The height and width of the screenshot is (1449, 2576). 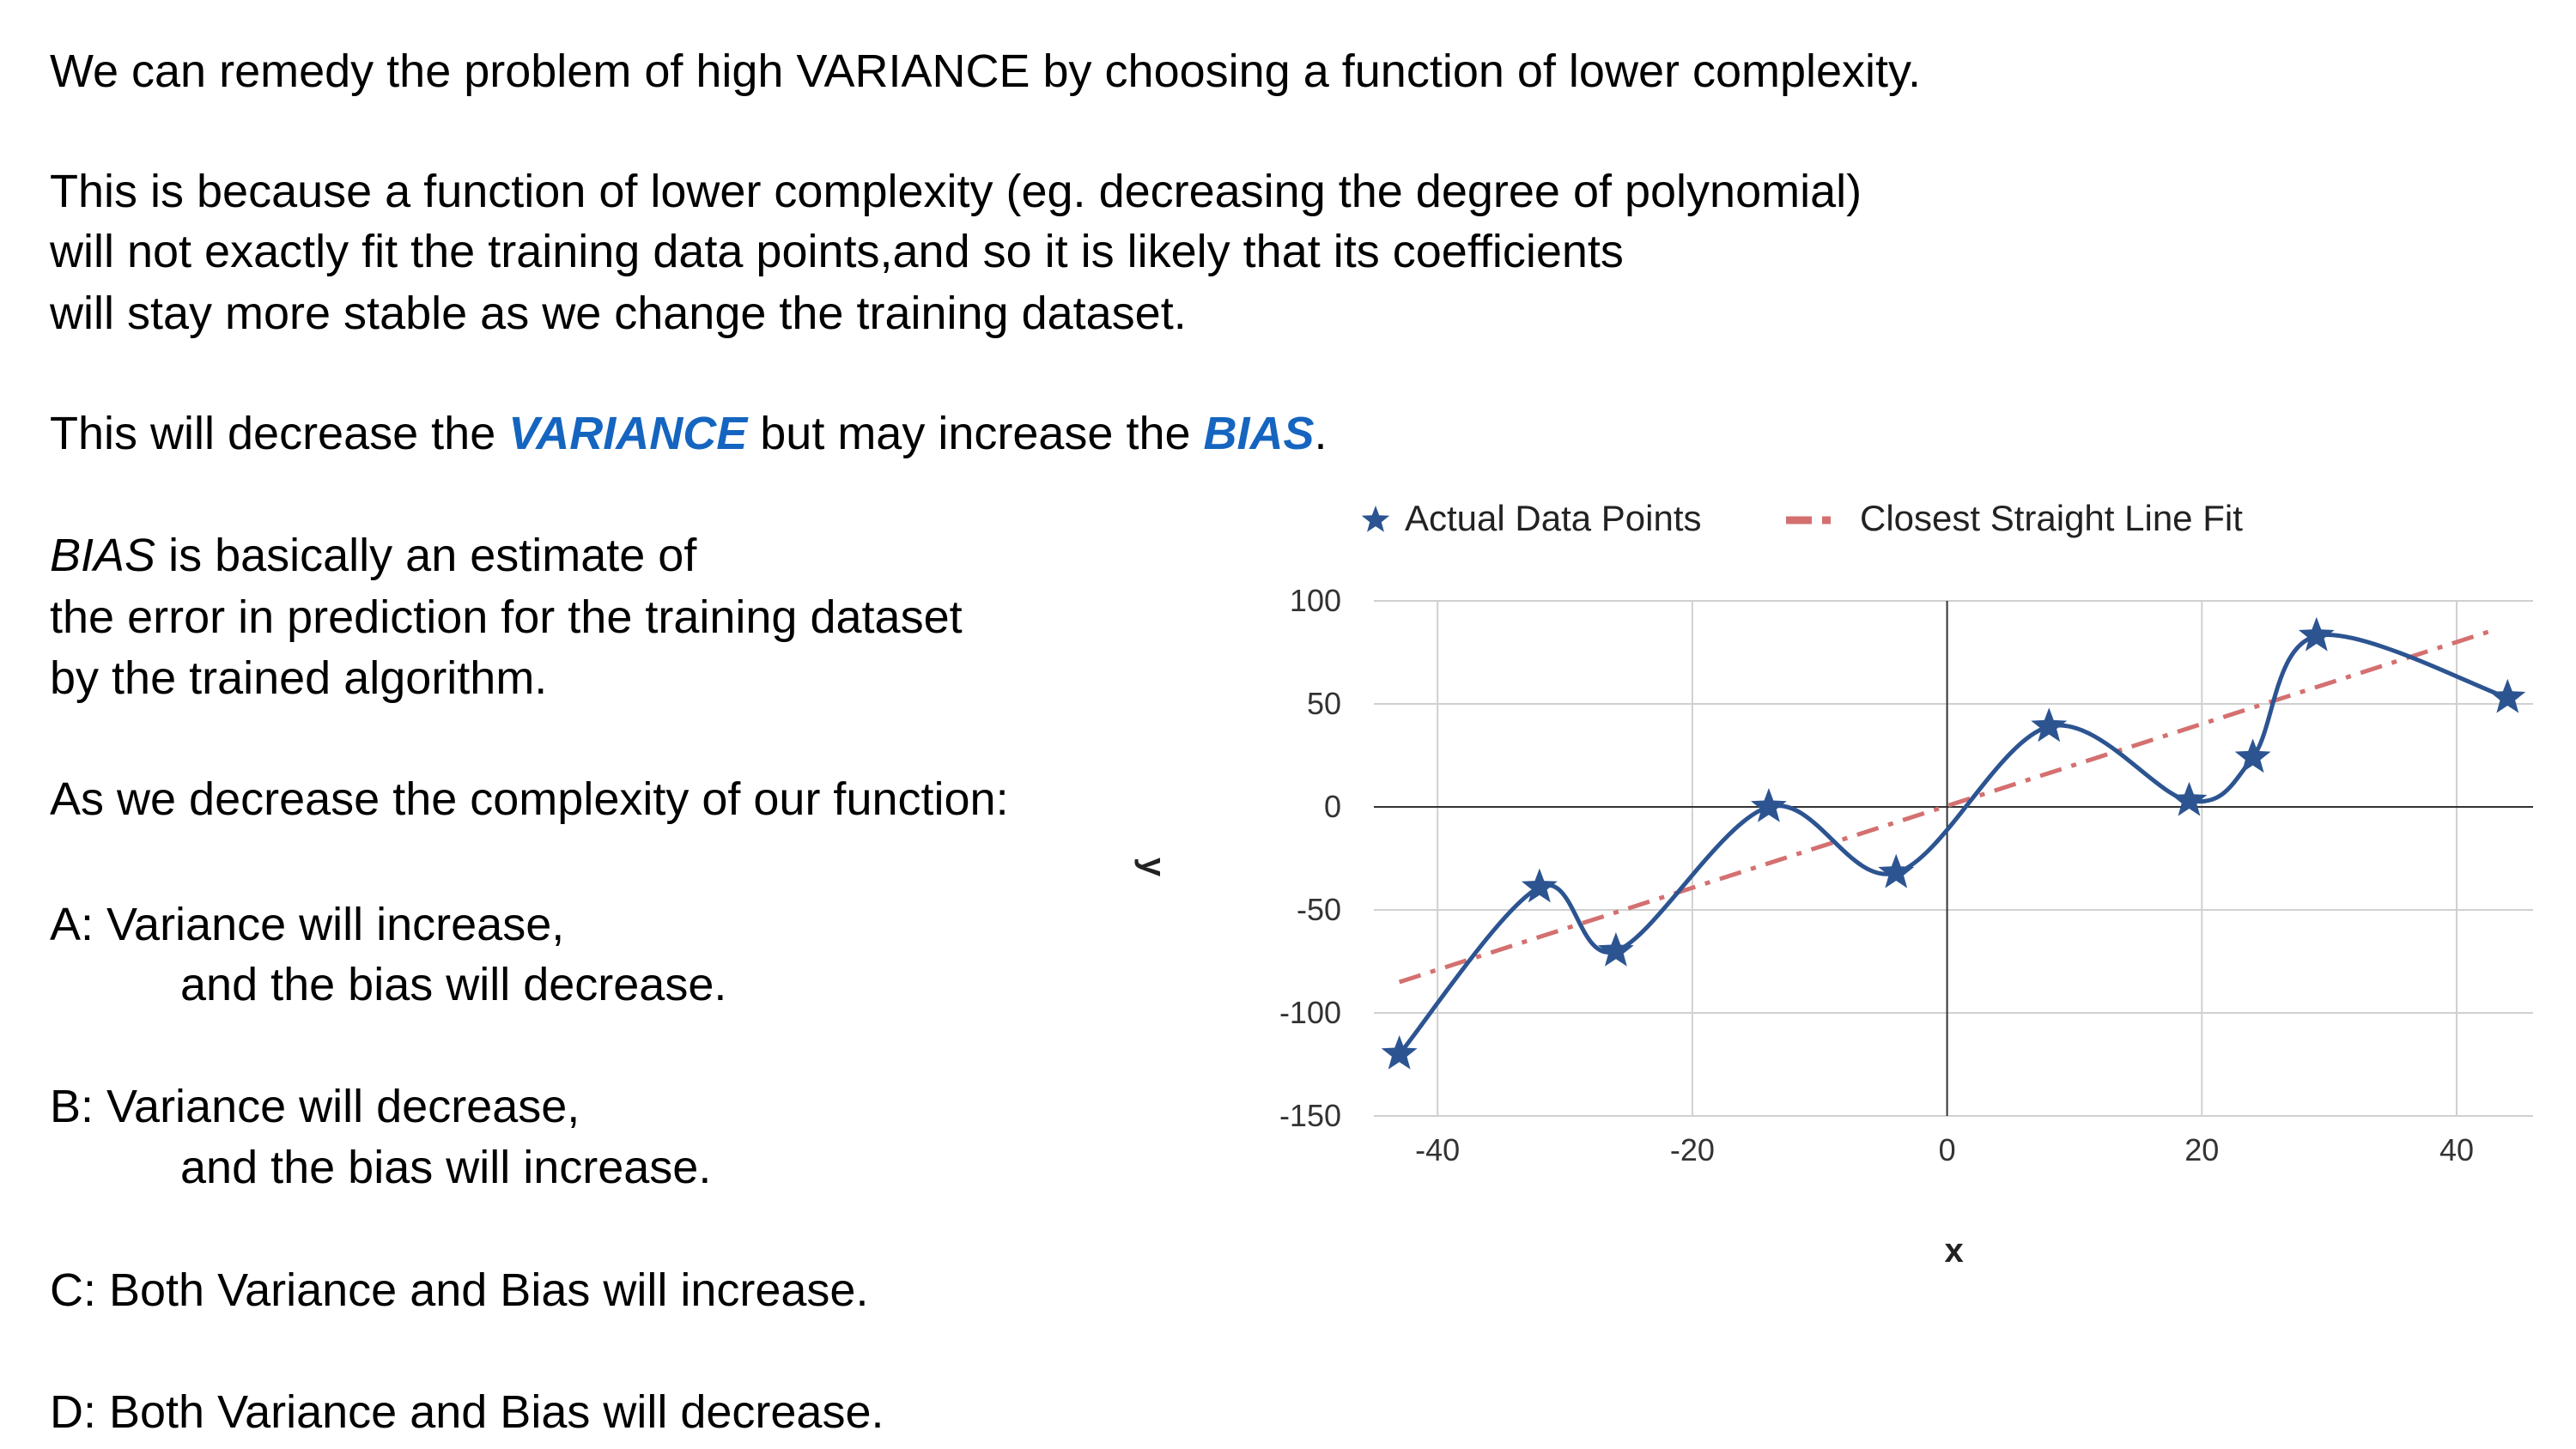 What do you see at coordinates (467, 1412) in the screenshot?
I see `option-d: D: Both Variance and Bias will decrease.` at bounding box center [467, 1412].